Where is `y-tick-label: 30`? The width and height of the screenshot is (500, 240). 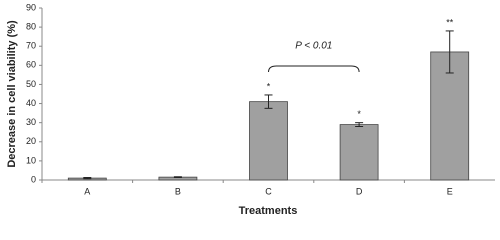
y-tick-label: 30 is located at coordinates (31, 122).